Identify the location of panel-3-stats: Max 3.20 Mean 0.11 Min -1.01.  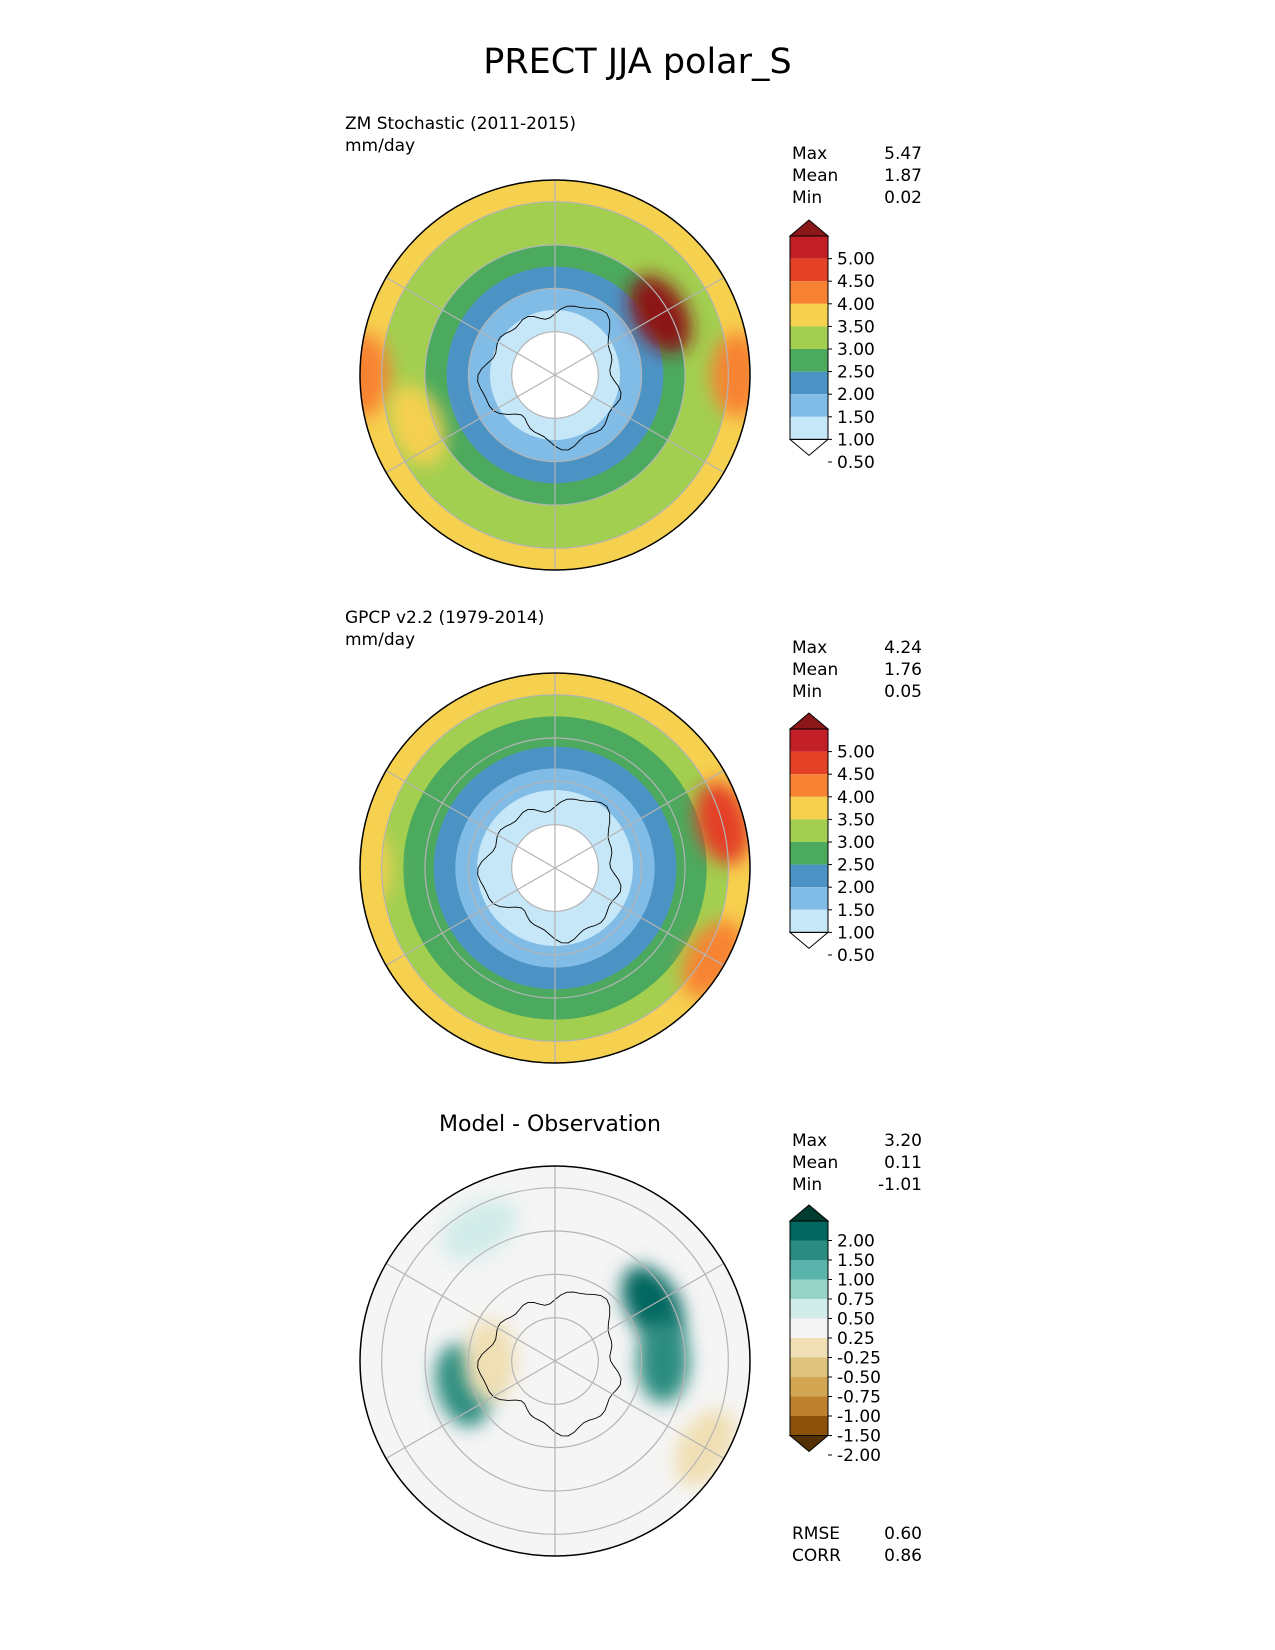
(857, 1163).